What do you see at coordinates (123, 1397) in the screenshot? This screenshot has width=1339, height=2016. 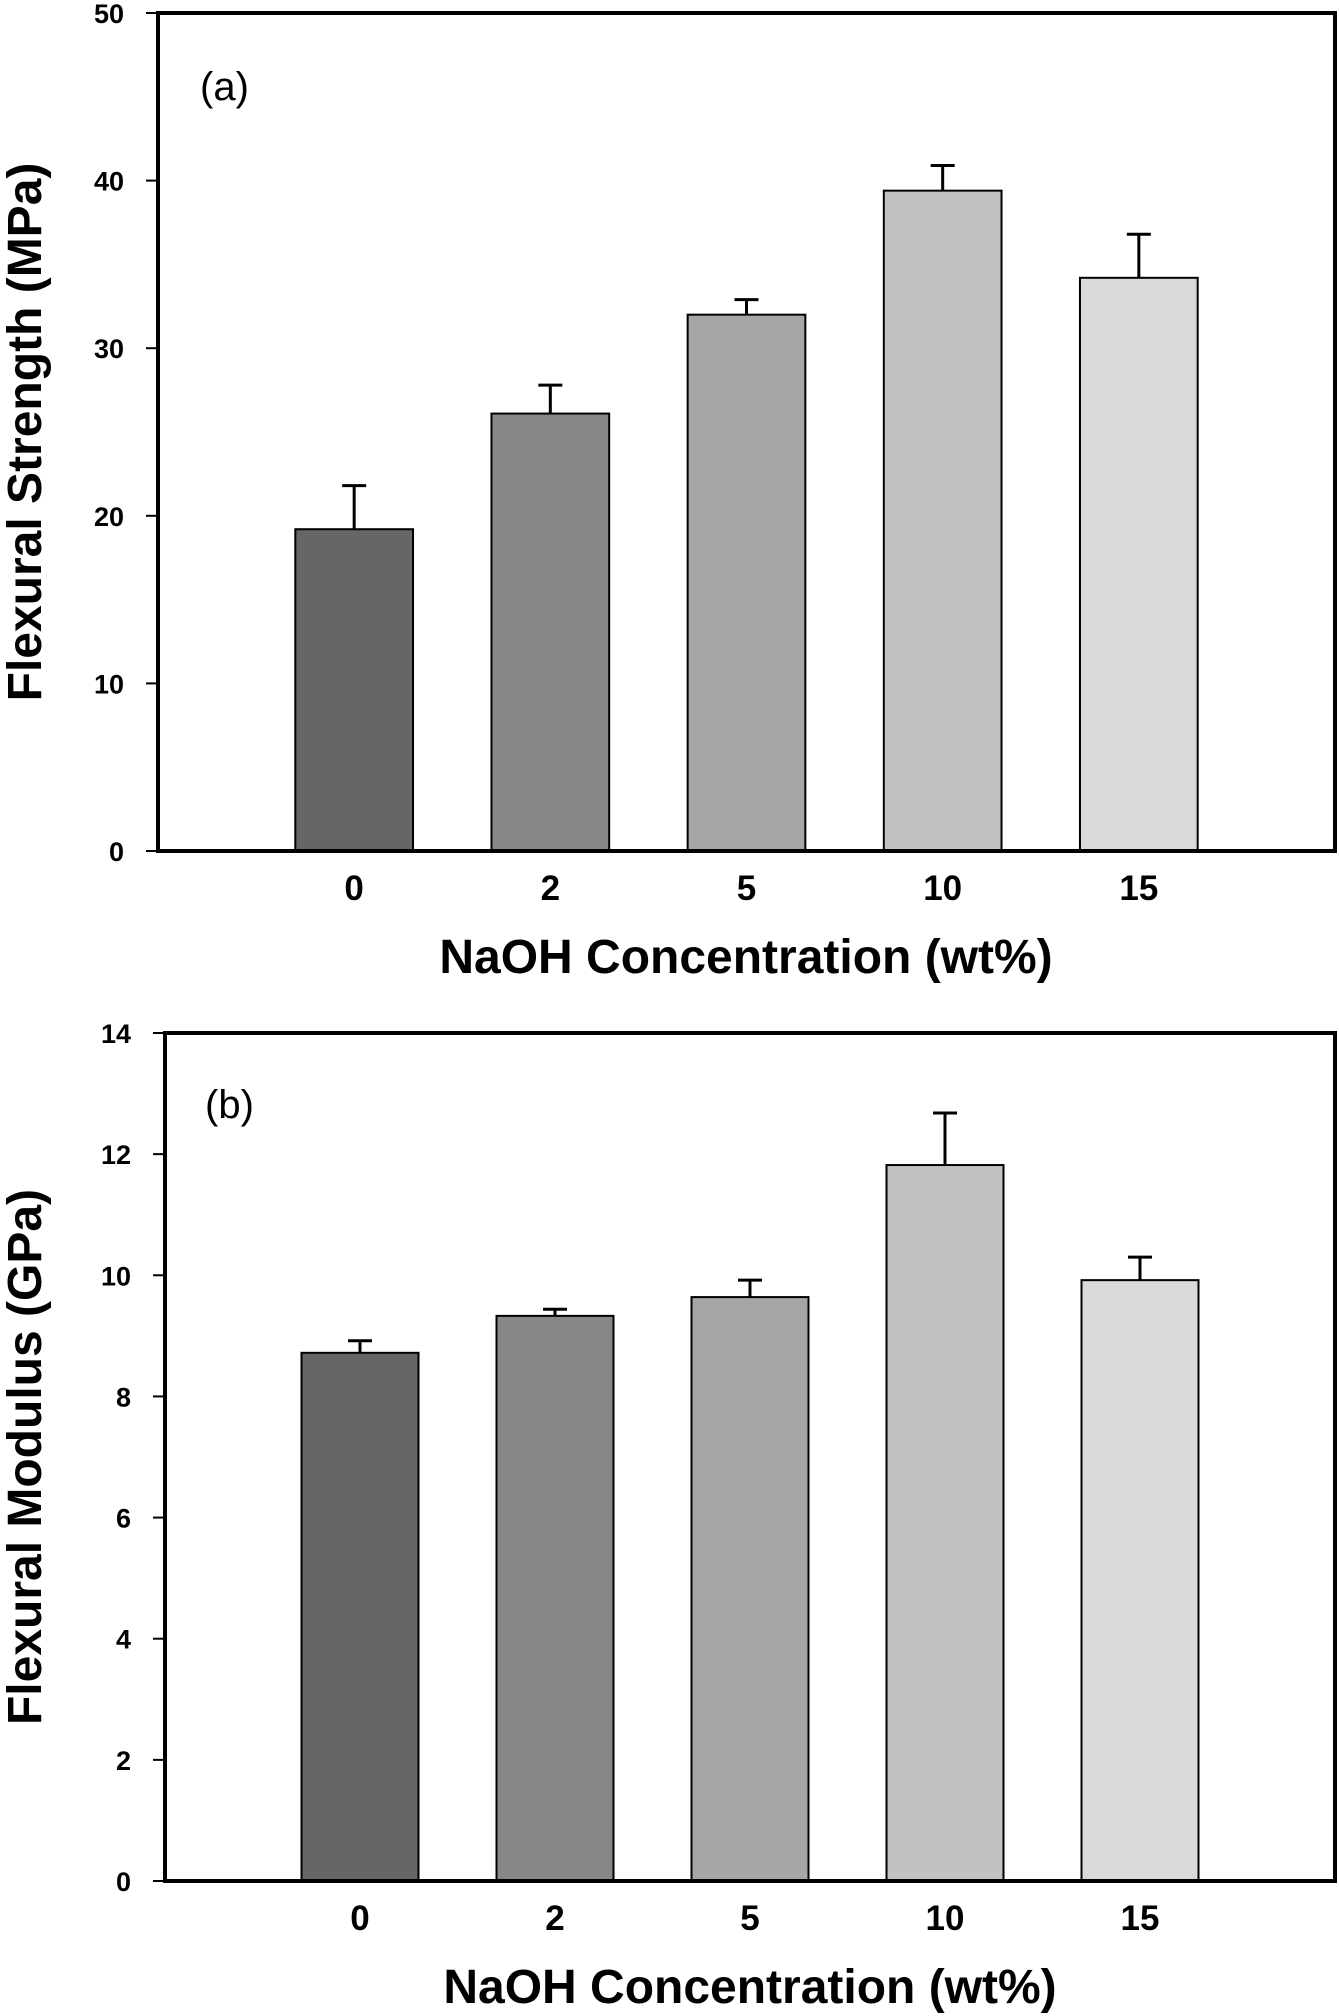 I see `y-tick-label: 8` at bounding box center [123, 1397].